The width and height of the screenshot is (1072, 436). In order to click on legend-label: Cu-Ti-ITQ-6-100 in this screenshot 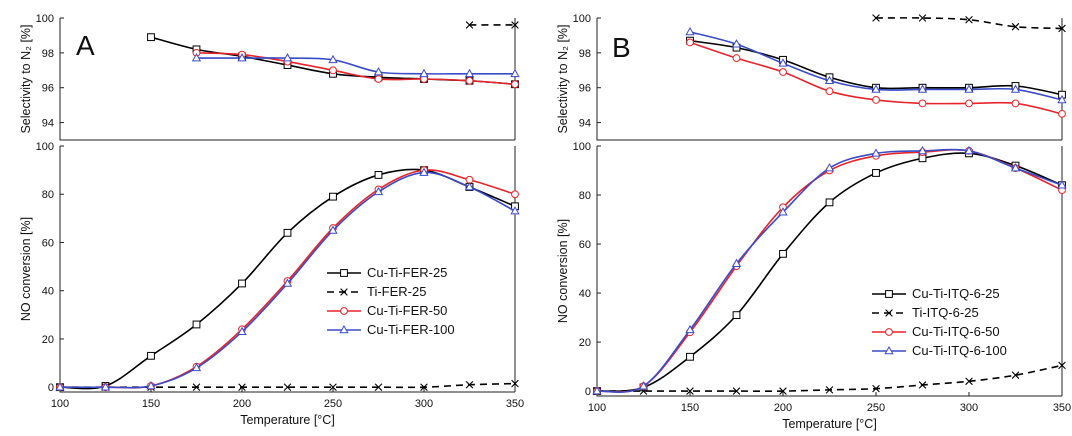, I will do `click(959, 350)`.